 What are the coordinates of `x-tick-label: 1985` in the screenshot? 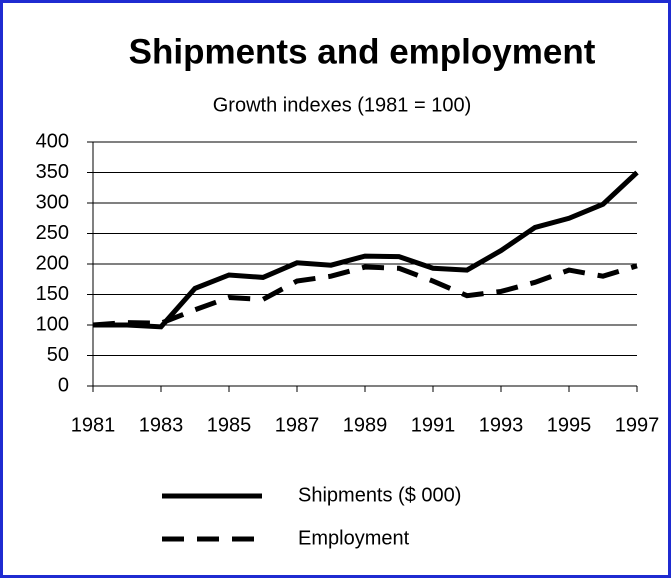 It's located at (229, 425).